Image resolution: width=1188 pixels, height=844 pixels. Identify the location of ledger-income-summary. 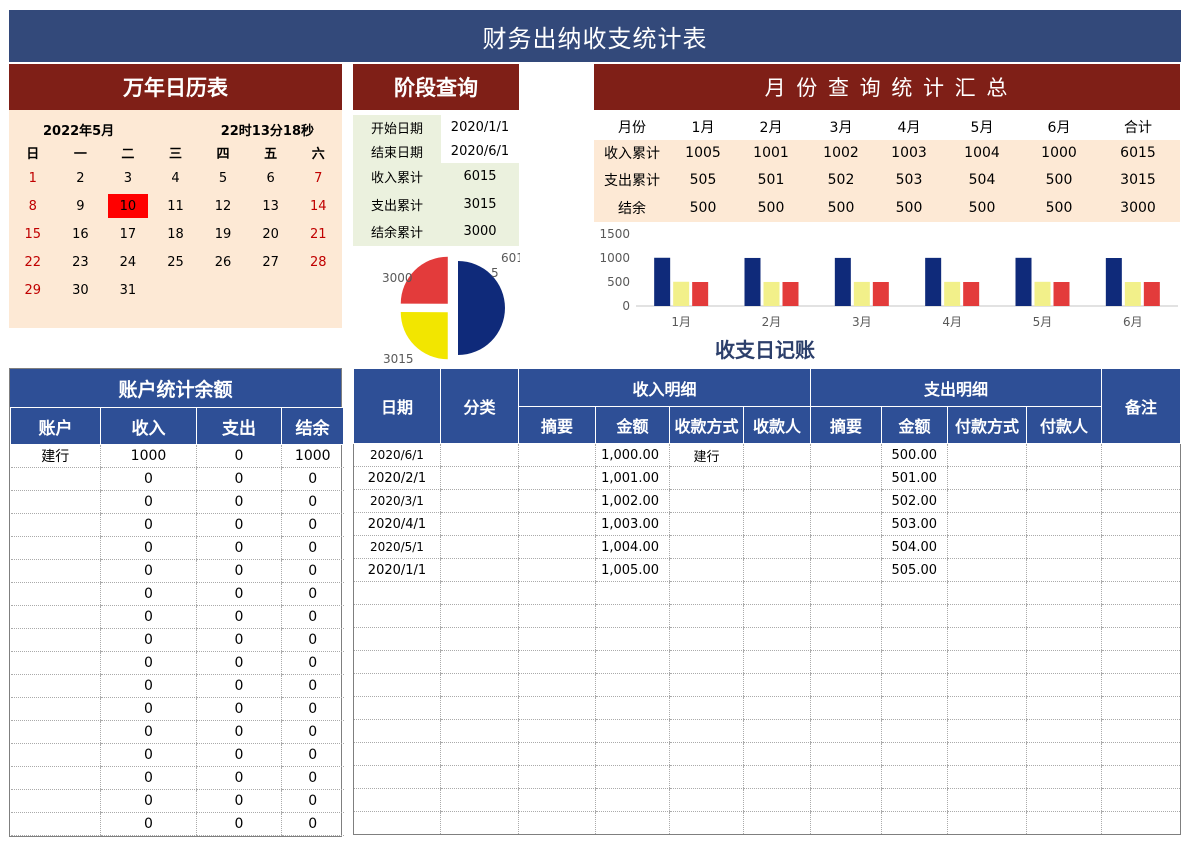
(557, 478).